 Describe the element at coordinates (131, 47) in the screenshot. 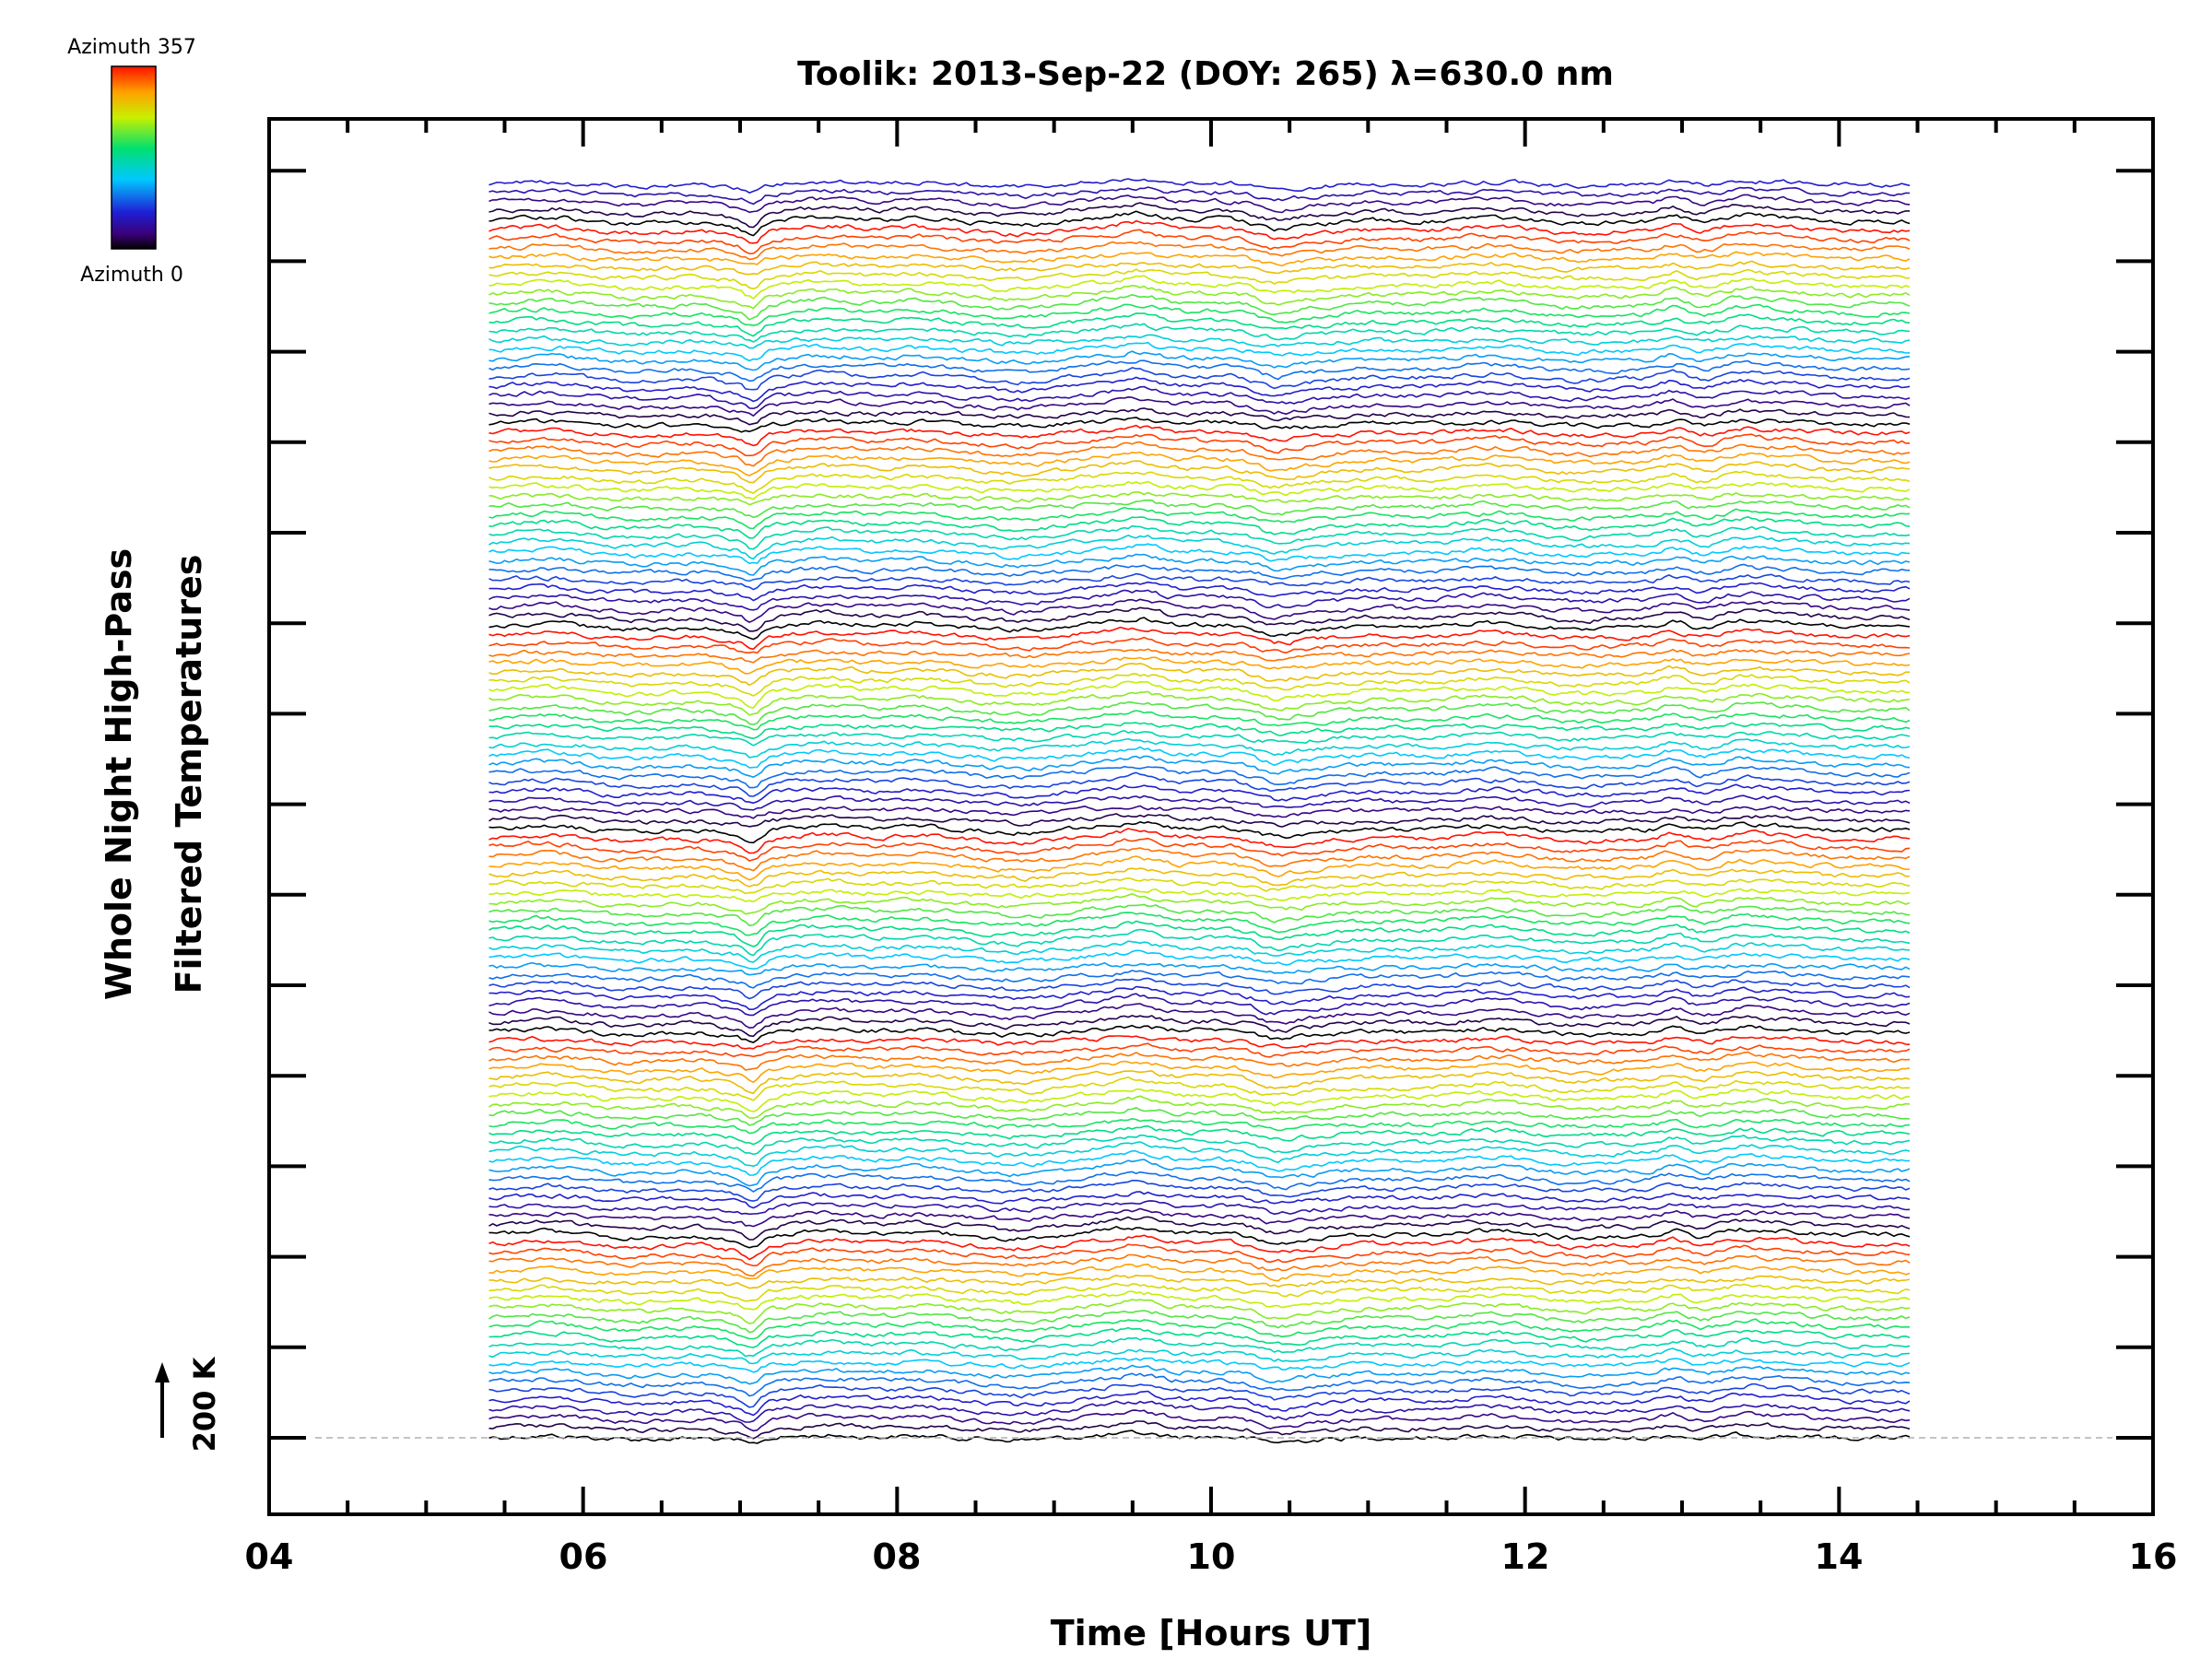

I see `colorbar-top-label: Azimuth 357` at that location.